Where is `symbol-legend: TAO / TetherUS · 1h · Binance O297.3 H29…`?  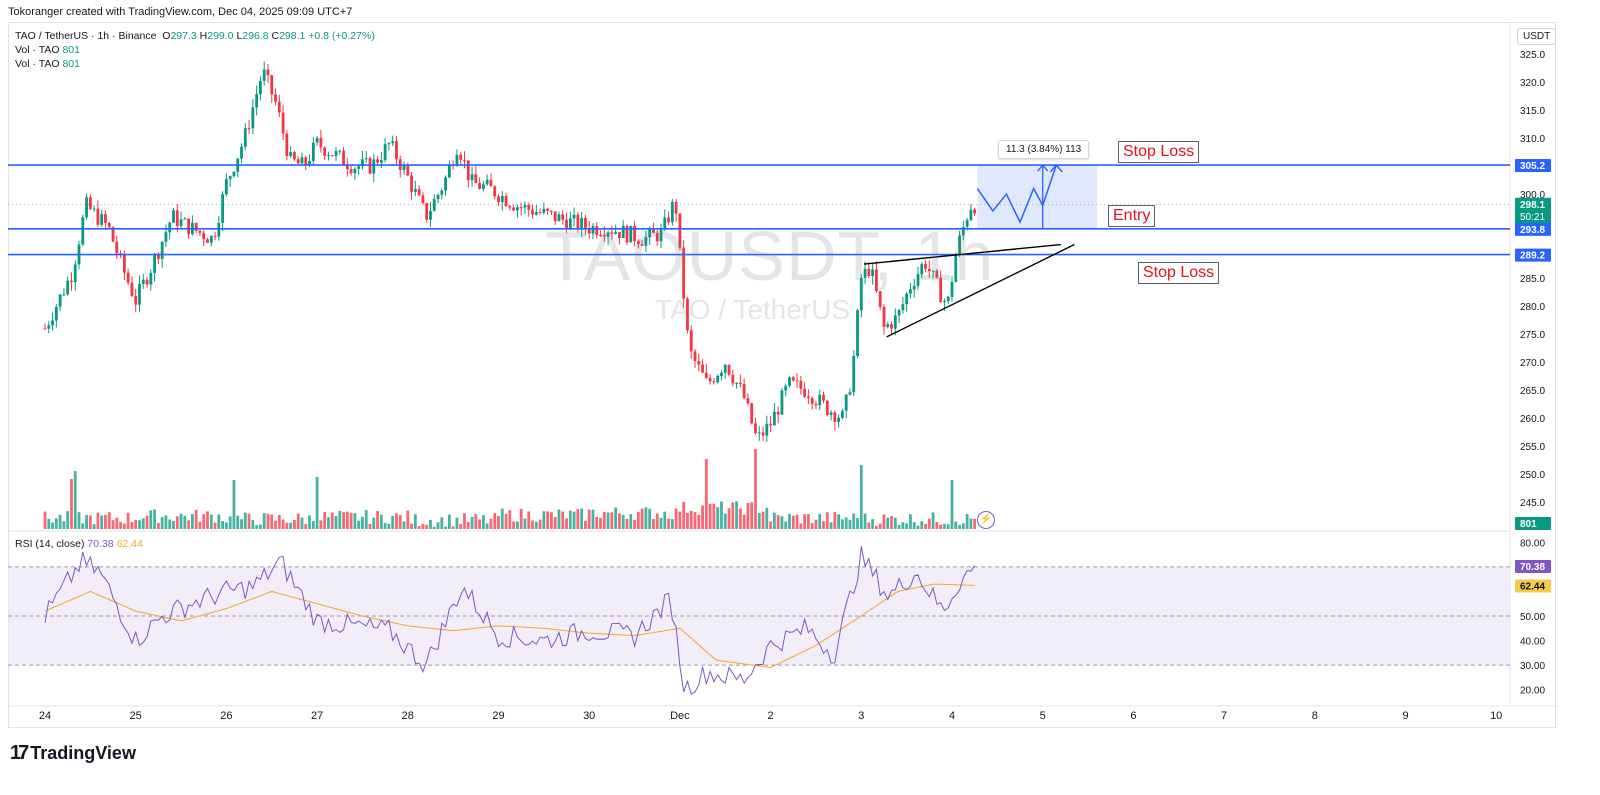 symbol-legend: TAO / TetherUS · 1h · Binance O297.3 H29… is located at coordinates (195, 36).